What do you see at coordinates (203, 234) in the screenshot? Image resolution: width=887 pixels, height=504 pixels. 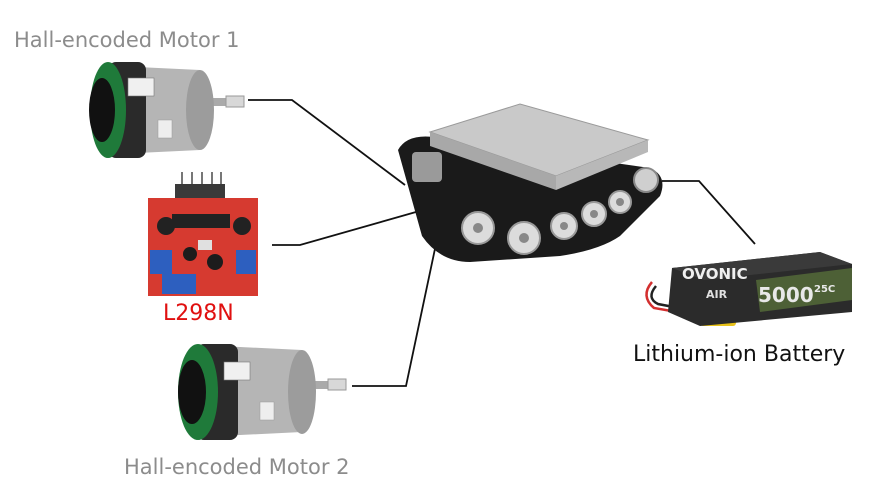 I see `l298n-driver-image` at bounding box center [203, 234].